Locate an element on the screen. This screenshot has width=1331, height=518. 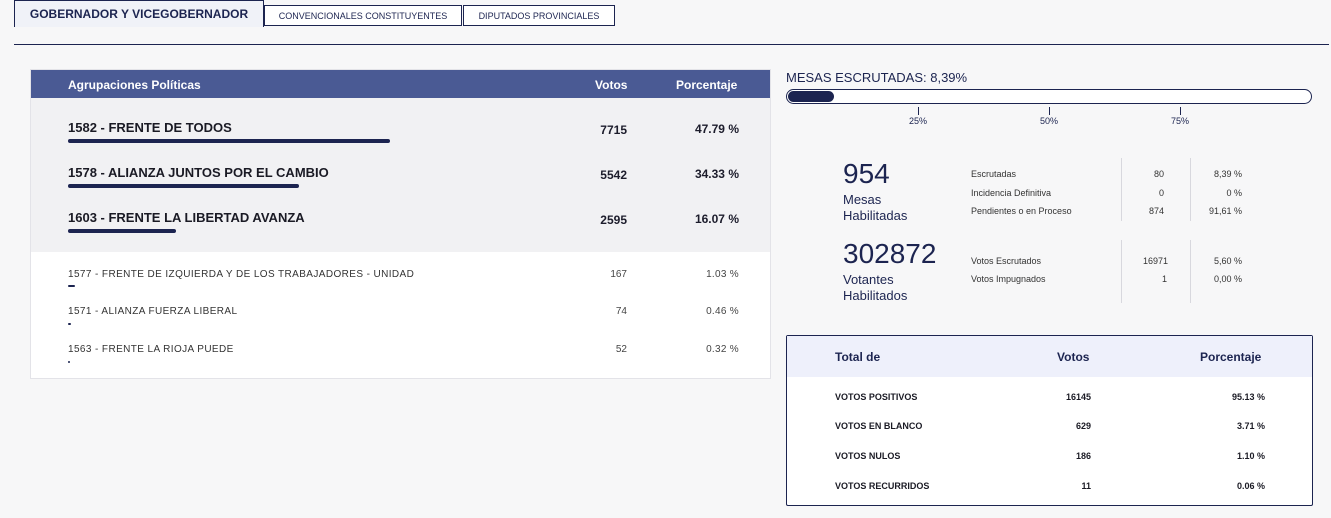
party-votes: 167 is located at coordinates (618, 274).